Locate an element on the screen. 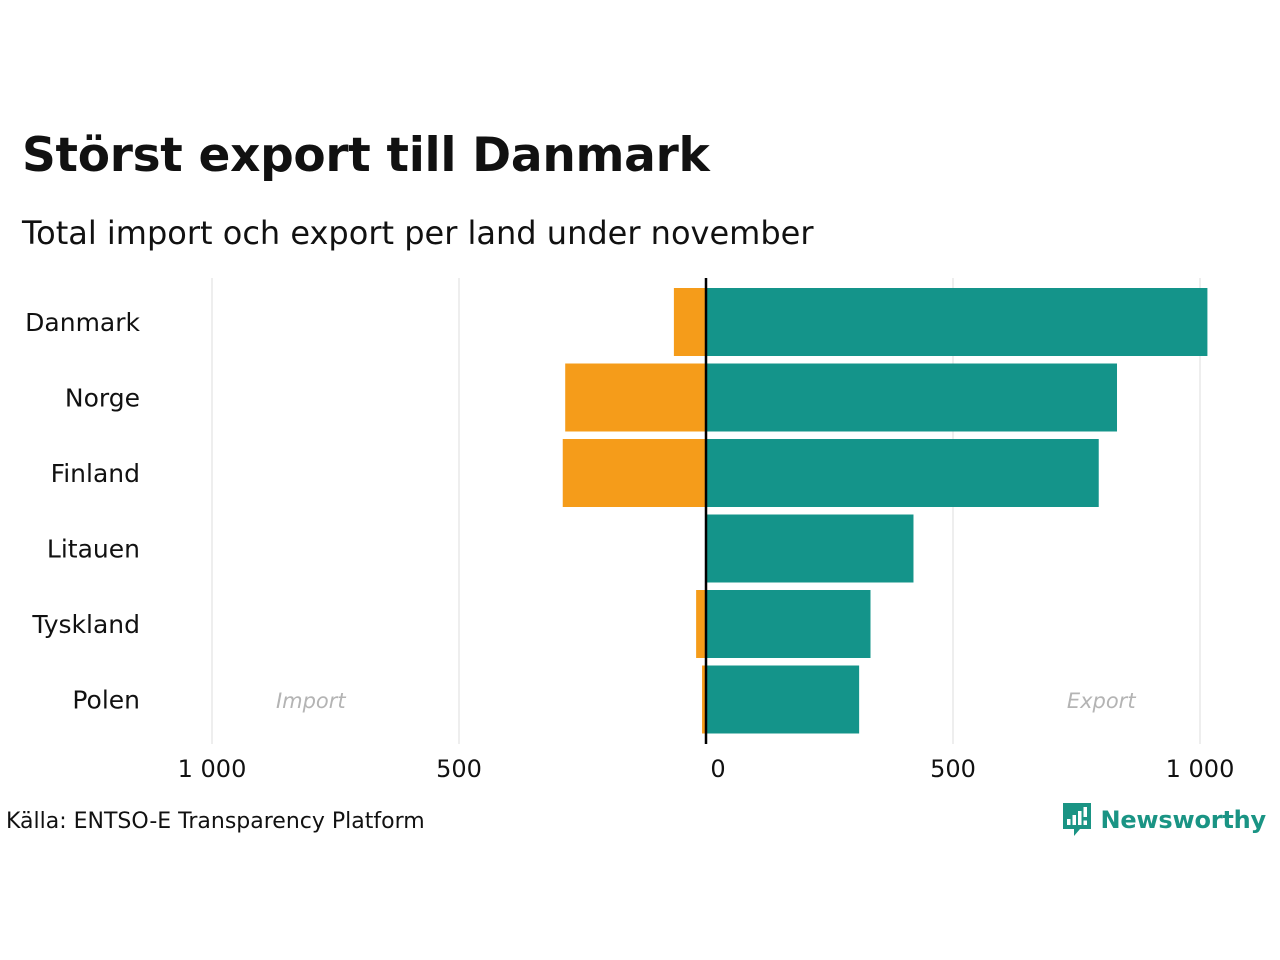 The height and width of the screenshot is (960, 1280). category-label: Norge is located at coordinates (102, 398).